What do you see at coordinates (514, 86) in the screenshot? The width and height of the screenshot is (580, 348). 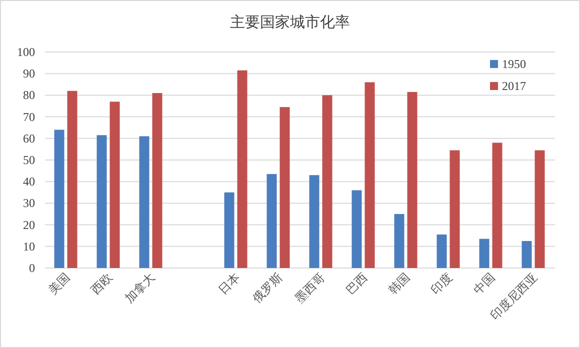 I see `legend-label: 2017` at bounding box center [514, 86].